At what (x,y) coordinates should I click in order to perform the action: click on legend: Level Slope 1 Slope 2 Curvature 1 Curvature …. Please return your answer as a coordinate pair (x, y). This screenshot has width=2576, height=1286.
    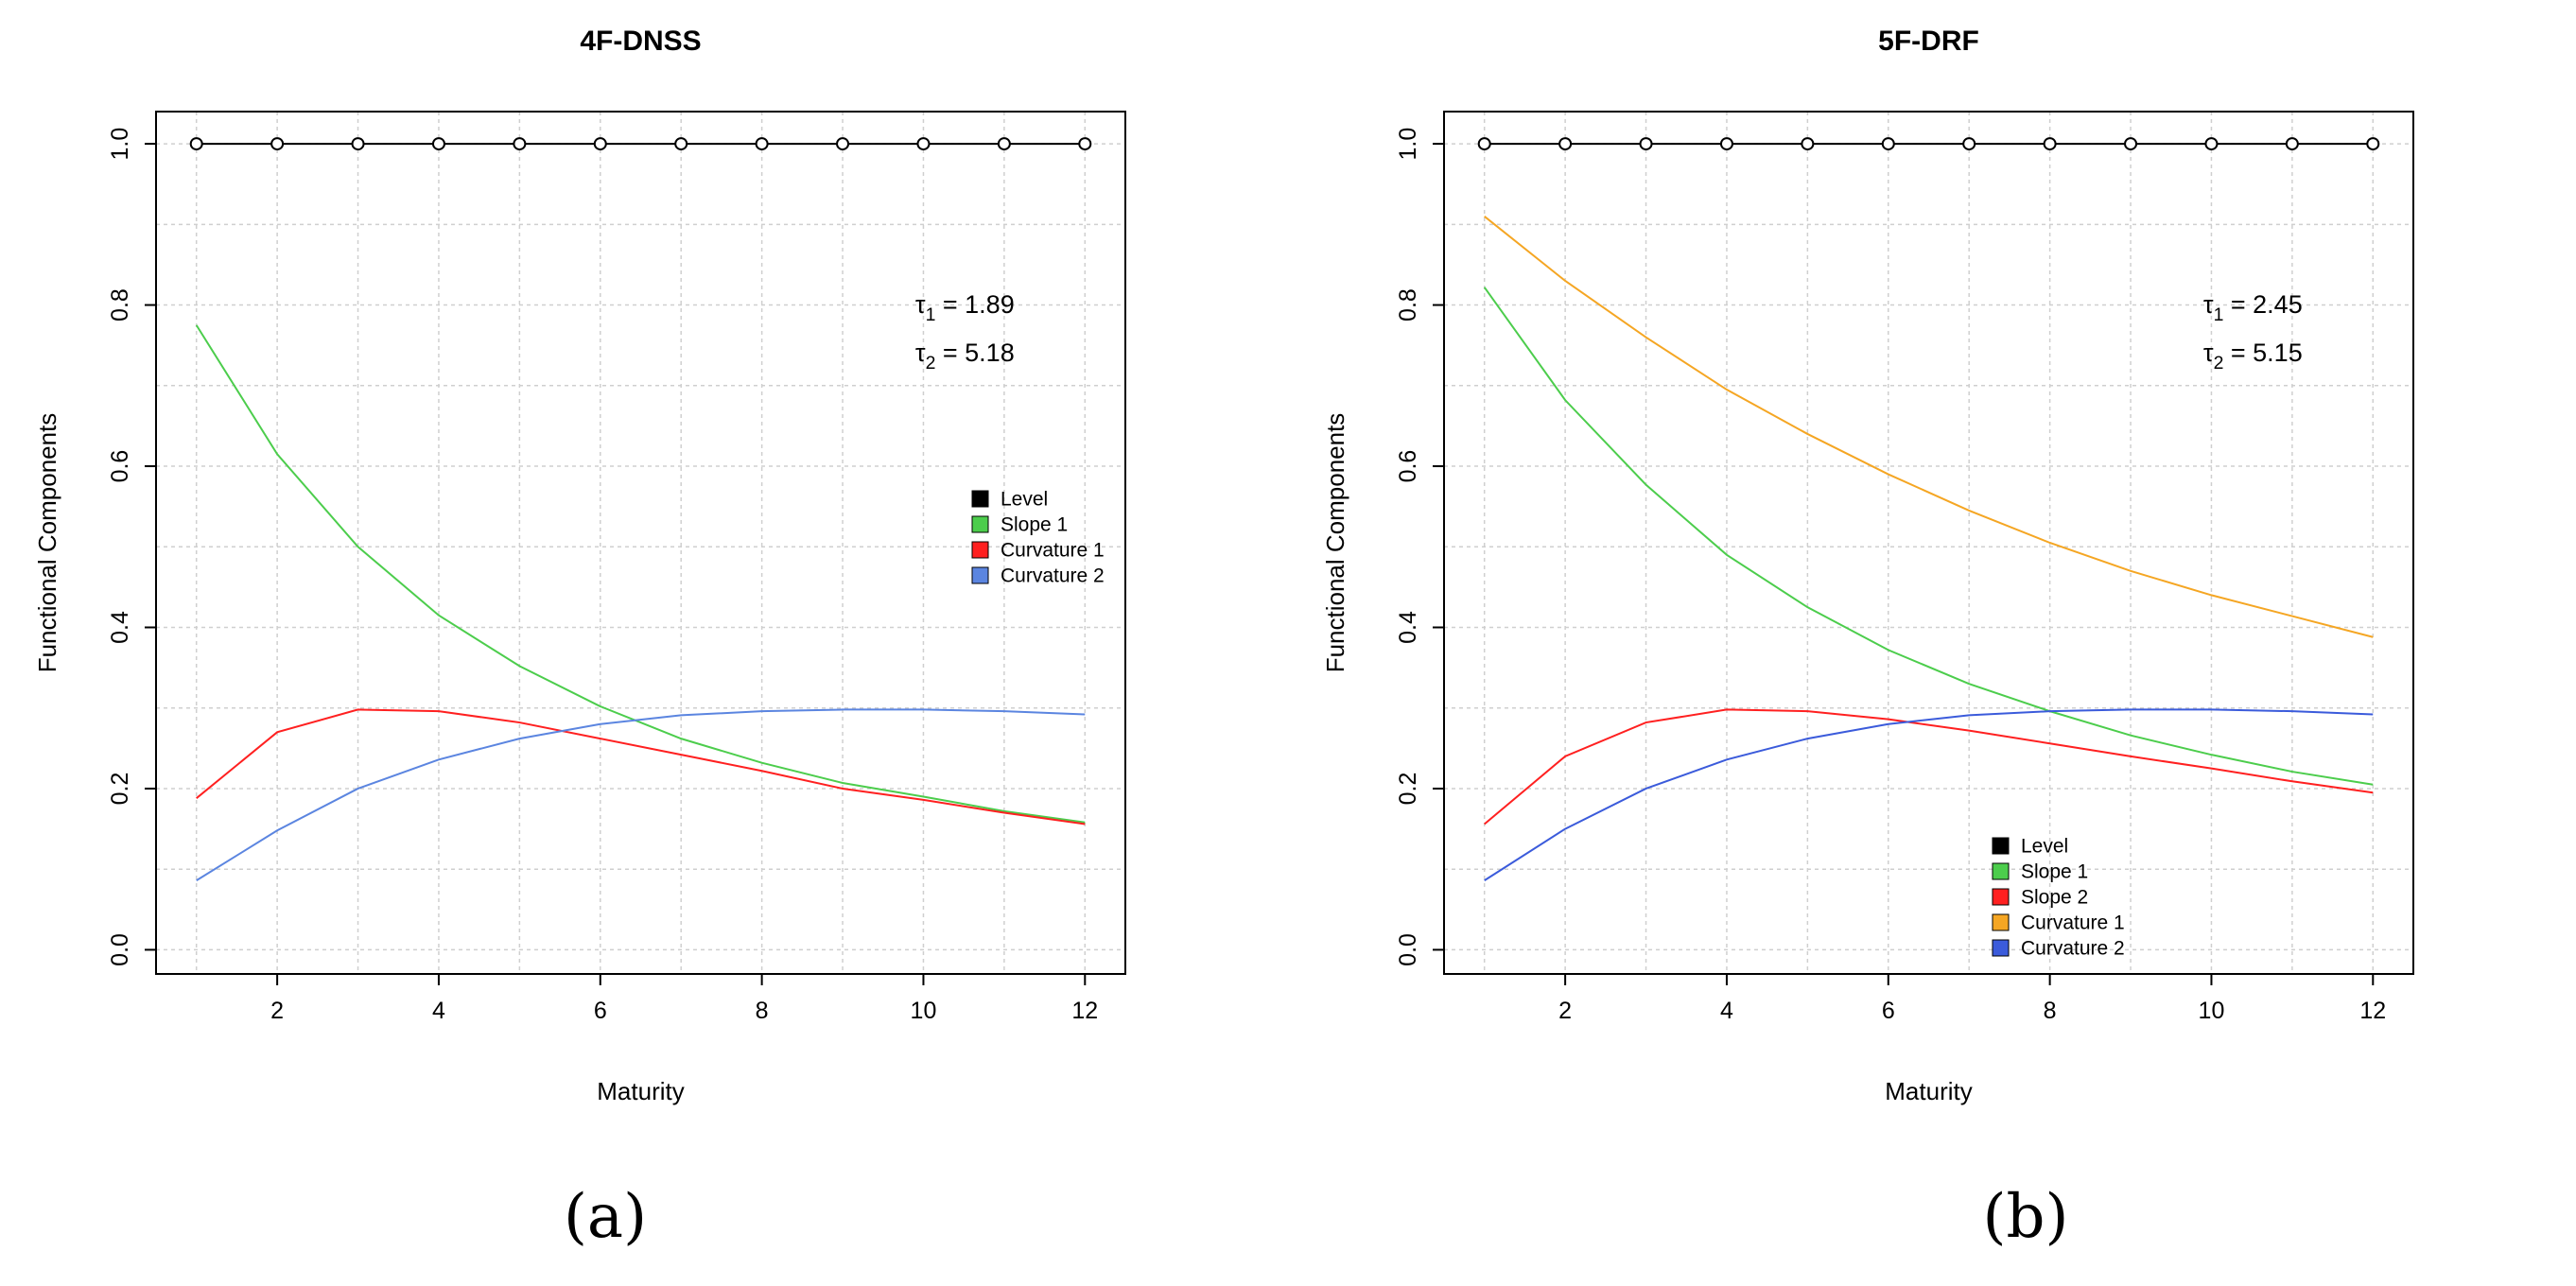
    Looking at the image, I should click on (2058, 898).